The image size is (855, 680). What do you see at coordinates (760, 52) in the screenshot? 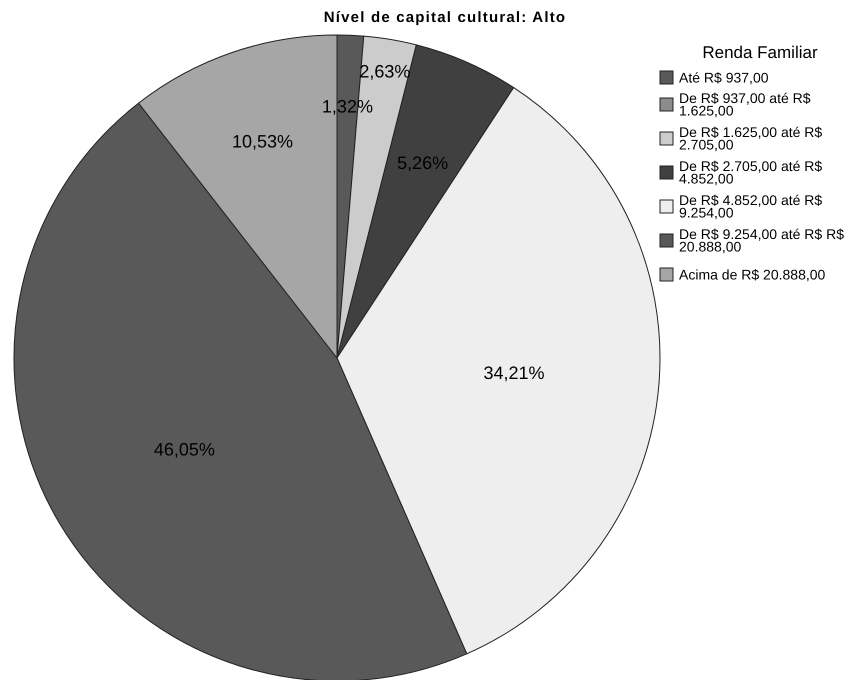
I see `legend-title: Renda Familiar` at bounding box center [760, 52].